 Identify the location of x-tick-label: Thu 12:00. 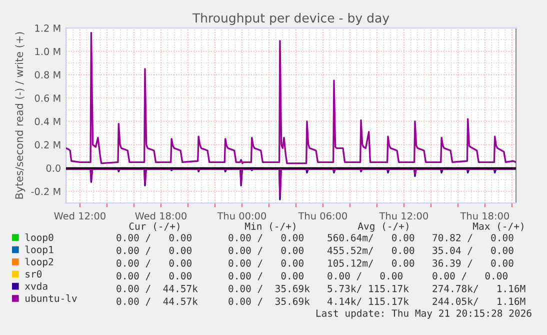
(403, 216).